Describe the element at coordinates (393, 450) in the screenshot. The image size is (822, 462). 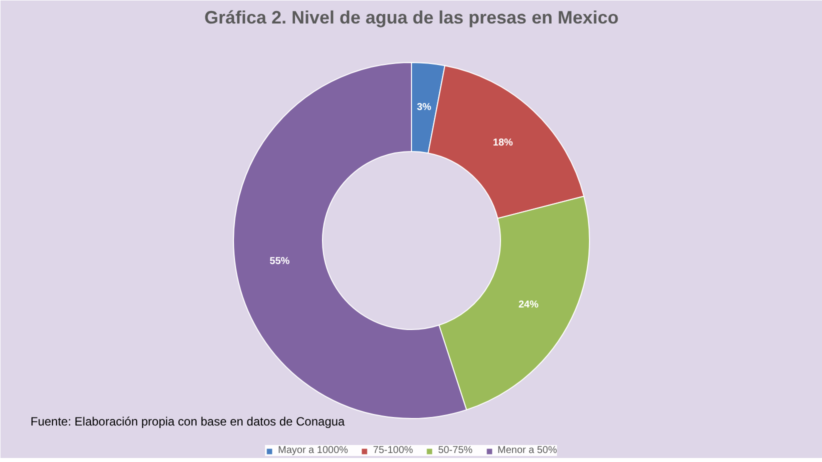
I see `legend-label: 75-100%` at that location.